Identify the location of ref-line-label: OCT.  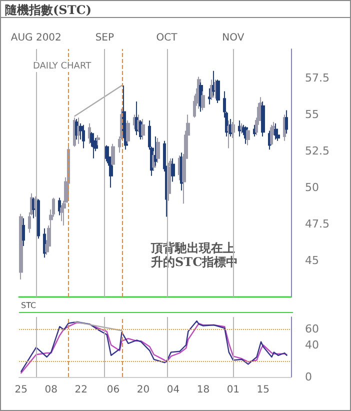
(167, 38).